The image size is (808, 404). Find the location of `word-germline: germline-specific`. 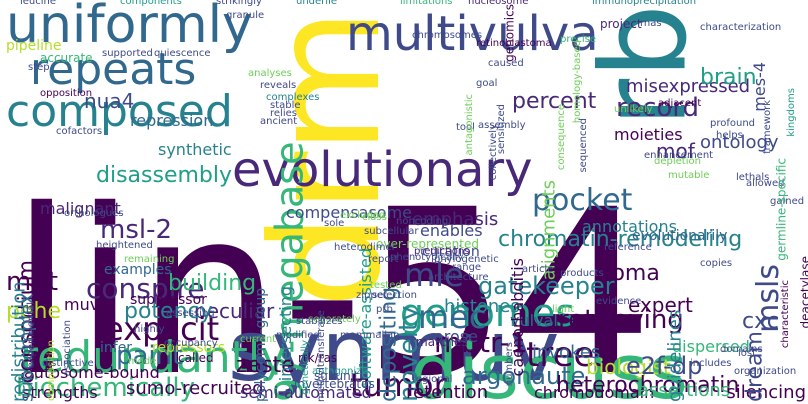

word-germline: germline-specific is located at coordinates (782, 209).